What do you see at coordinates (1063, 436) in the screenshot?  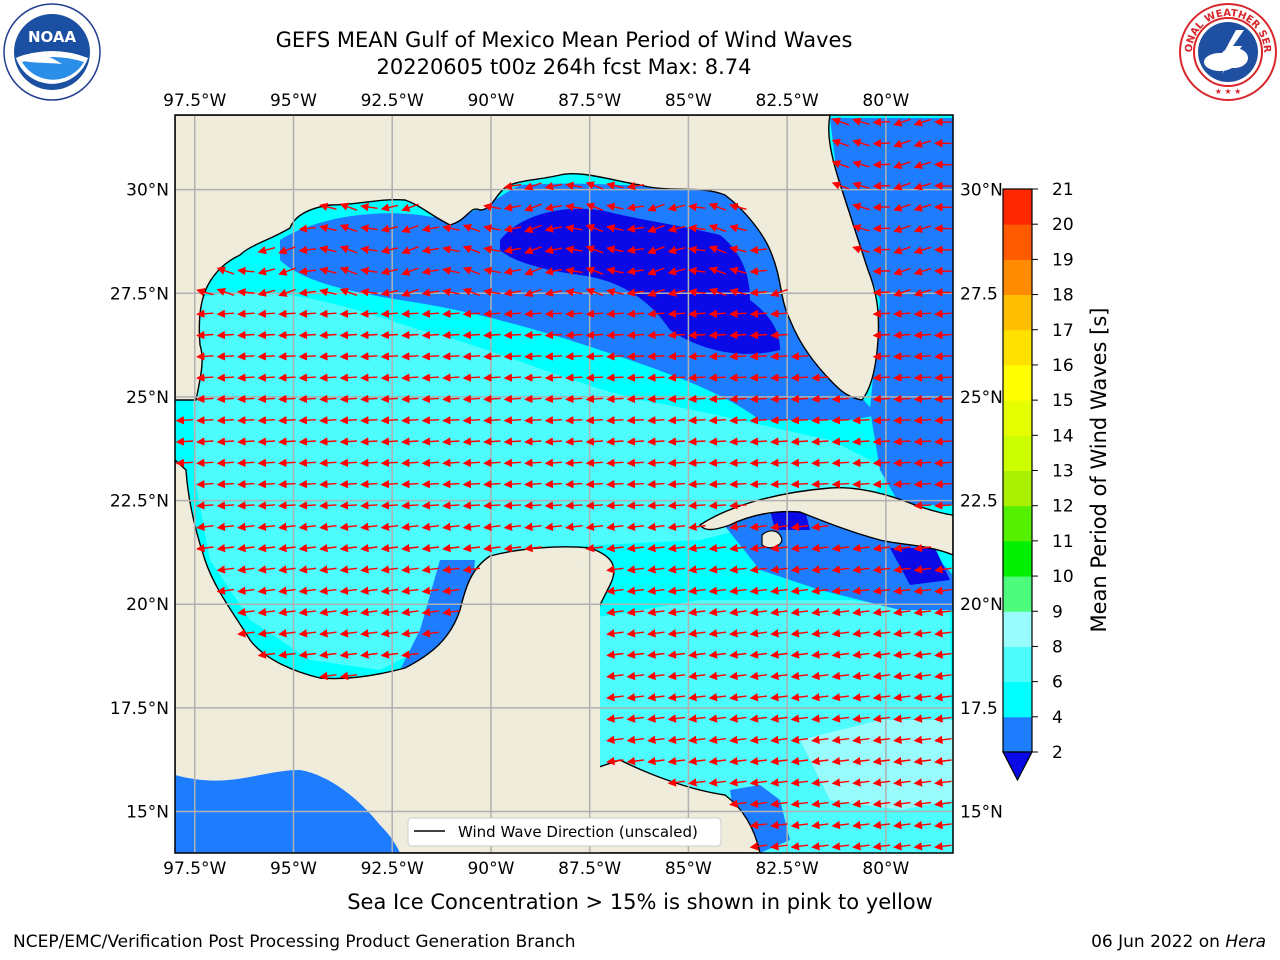 I see `colorbar-tick-label: 14` at bounding box center [1063, 436].